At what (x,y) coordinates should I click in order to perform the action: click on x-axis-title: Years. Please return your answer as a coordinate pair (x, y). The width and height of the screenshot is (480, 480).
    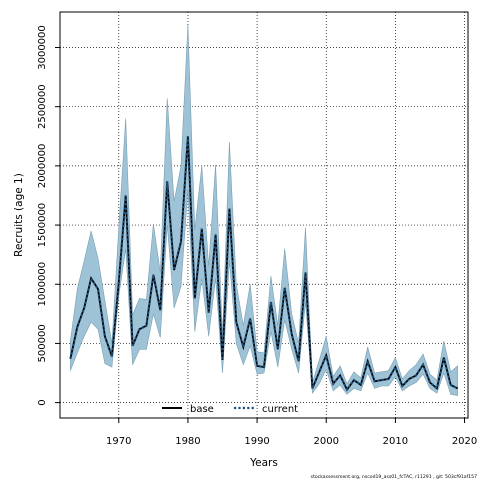
    Looking at the image, I should click on (263, 463).